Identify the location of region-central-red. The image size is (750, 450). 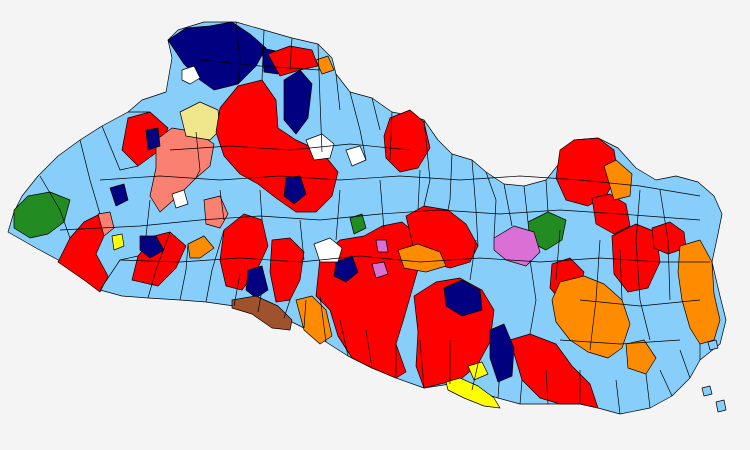
(277, 146).